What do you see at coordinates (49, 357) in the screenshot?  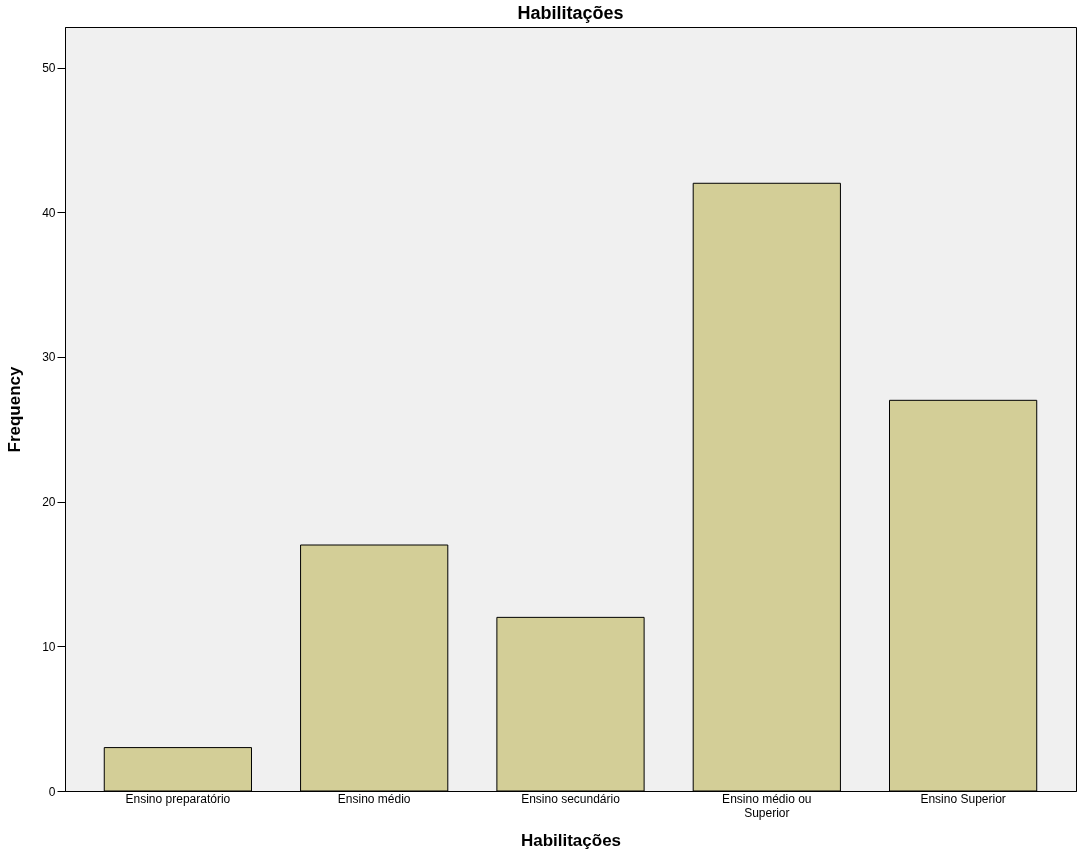 I see `y-tick-label: 30` at bounding box center [49, 357].